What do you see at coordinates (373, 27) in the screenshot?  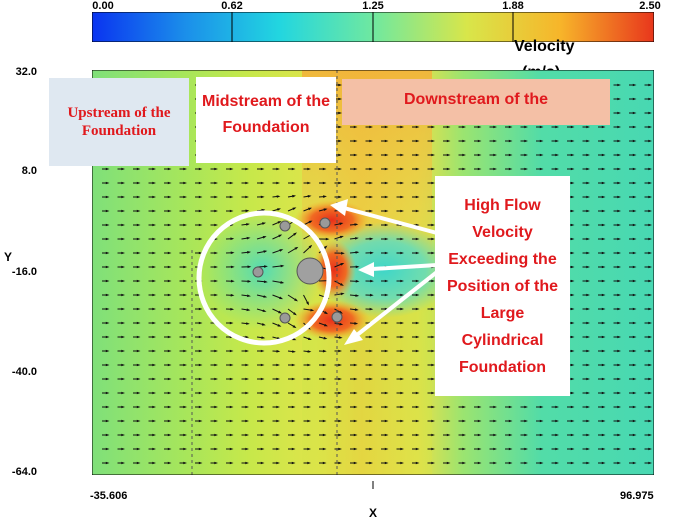 I see `colorbar` at bounding box center [373, 27].